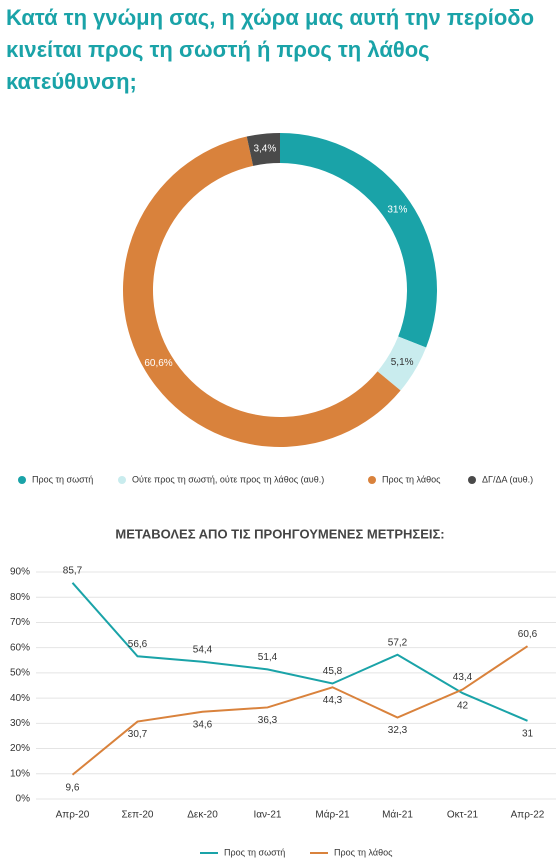  I want to click on x-tick-label: Οκτ-21, so click(463, 815).